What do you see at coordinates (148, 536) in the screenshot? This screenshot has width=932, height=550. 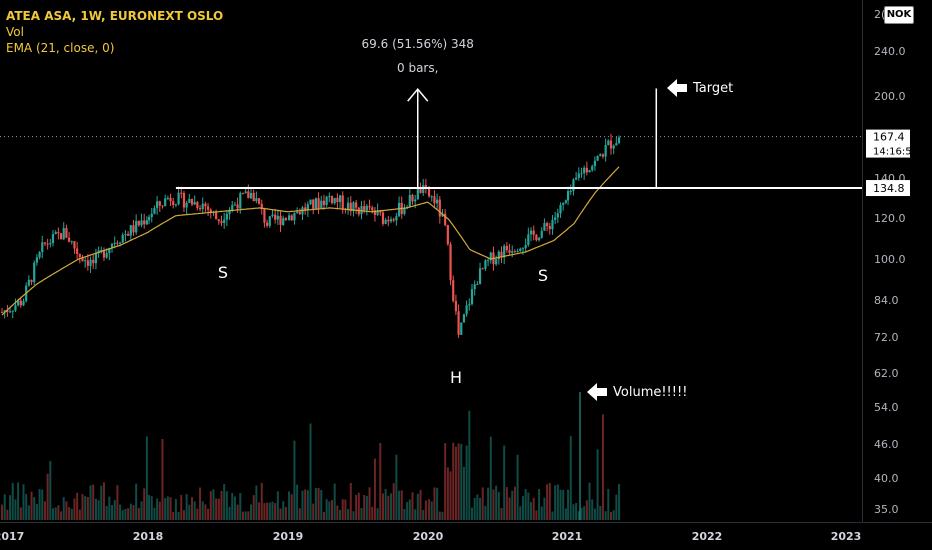 I see `x-tick-label: 2018` at bounding box center [148, 536].